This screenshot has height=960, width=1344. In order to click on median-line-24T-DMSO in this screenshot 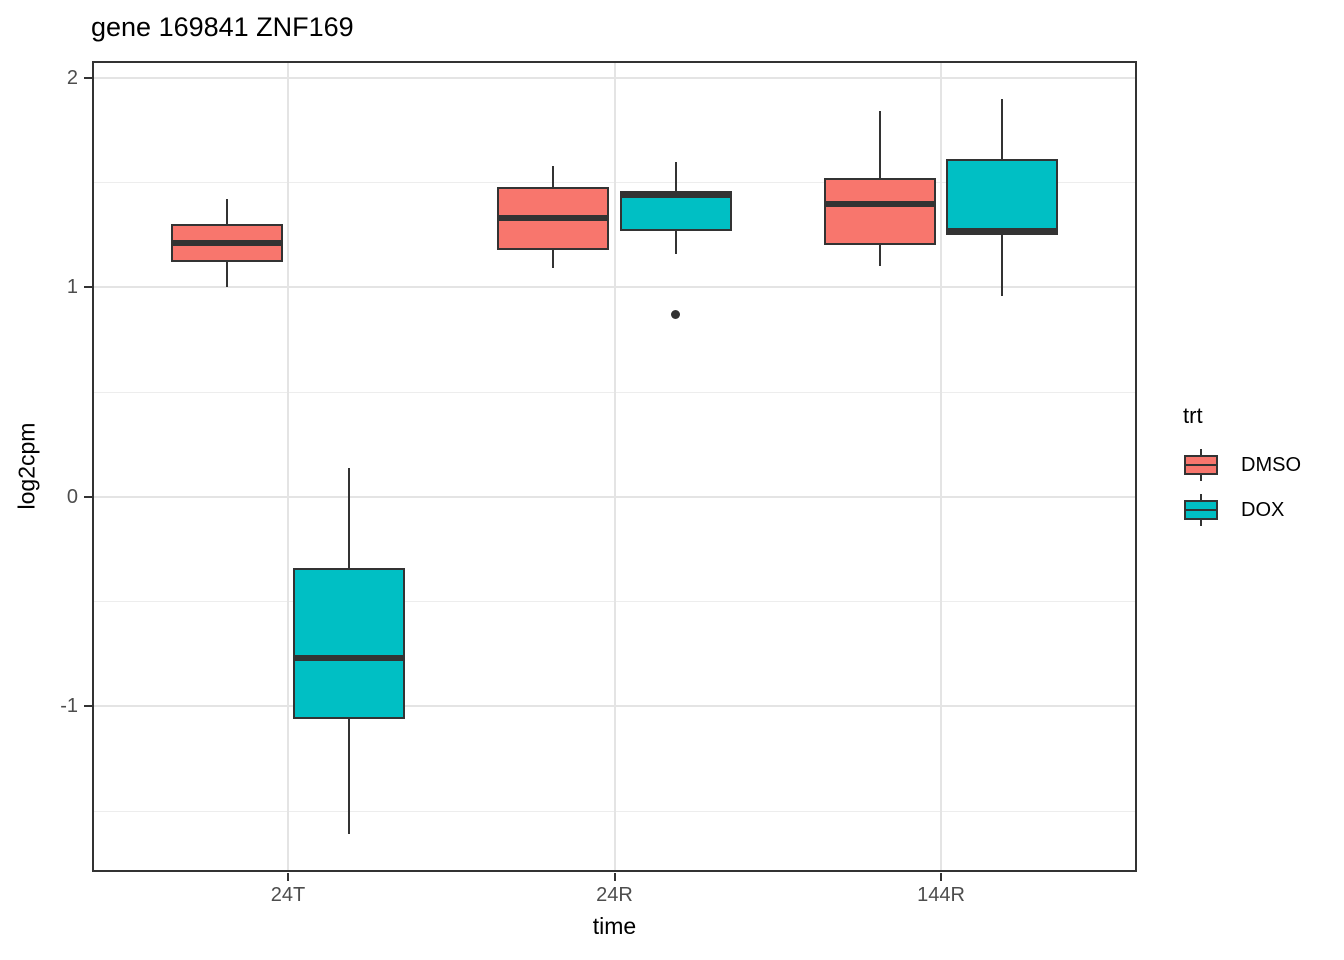, I will do `click(226, 243)`.